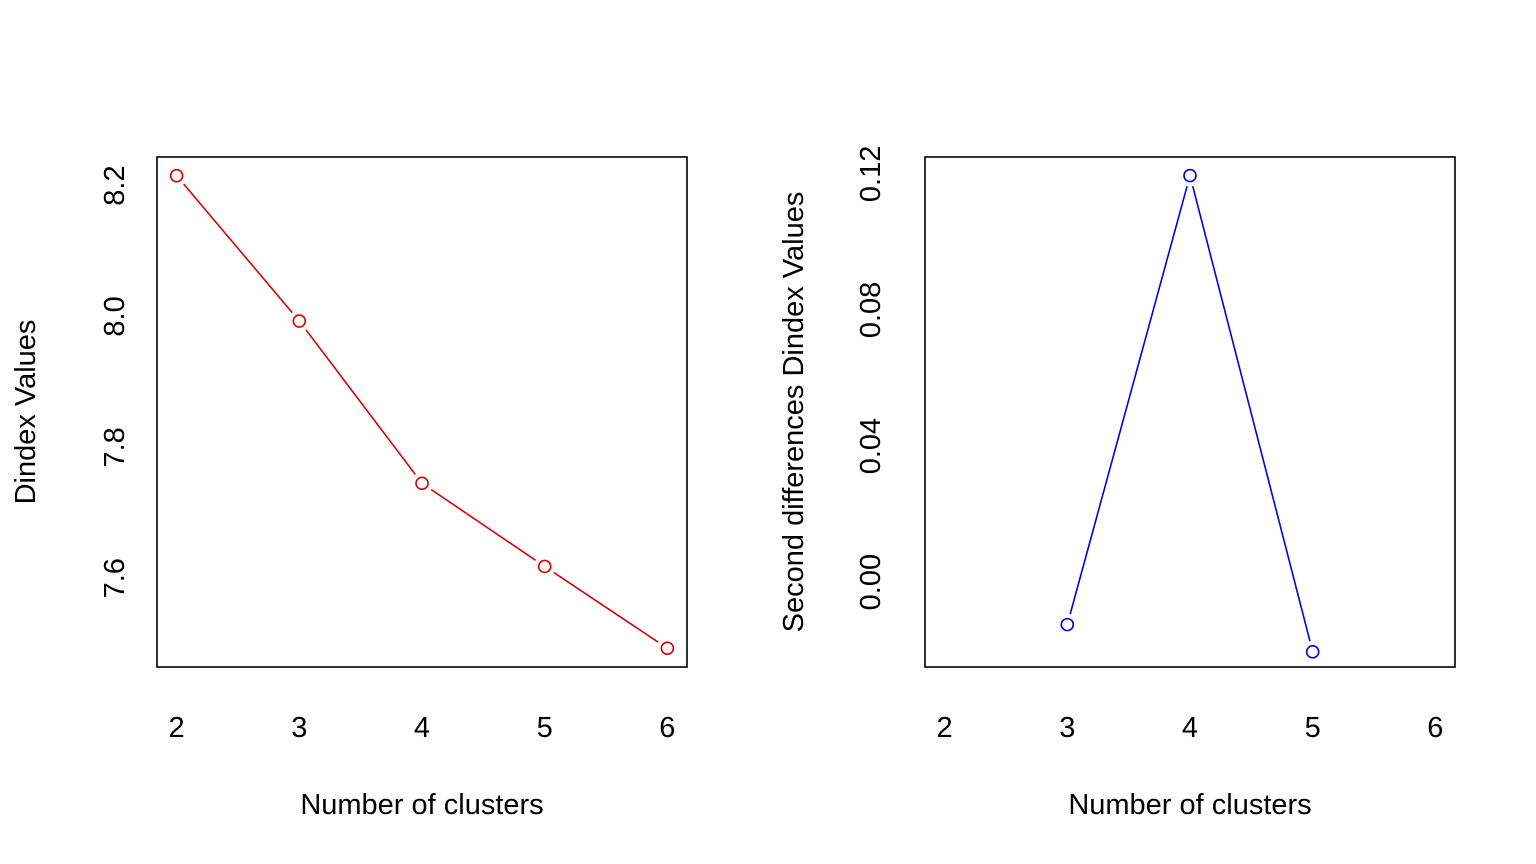  Describe the element at coordinates (871, 310) in the screenshot. I see `y-tick-label: 0.08` at that location.